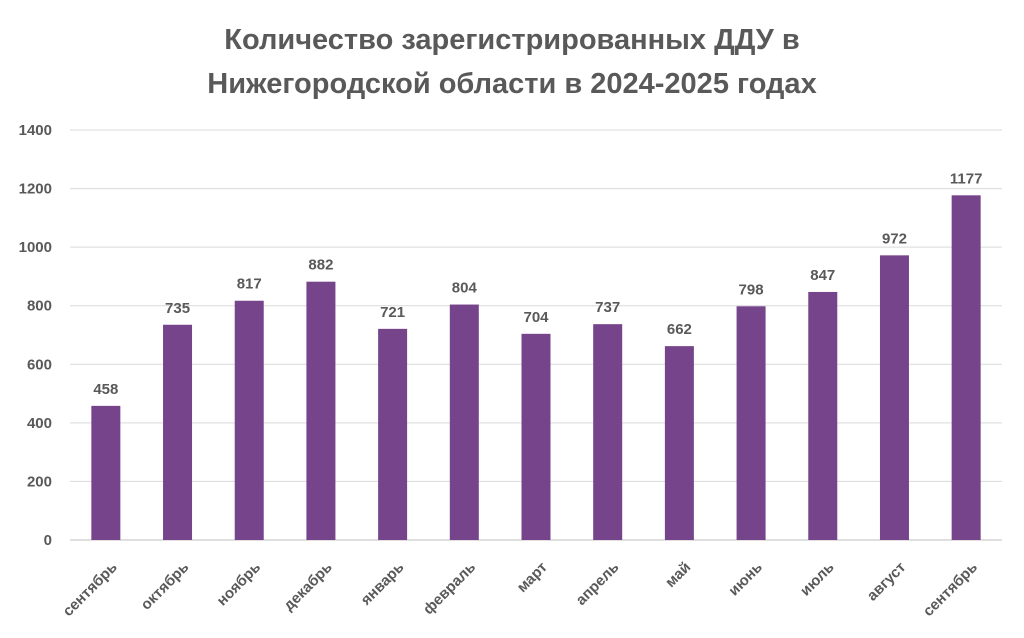 The image size is (1024, 638). What do you see at coordinates (307, 586) in the screenshot?
I see `x-tick-label: декабрь` at bounding box center [307, 586].